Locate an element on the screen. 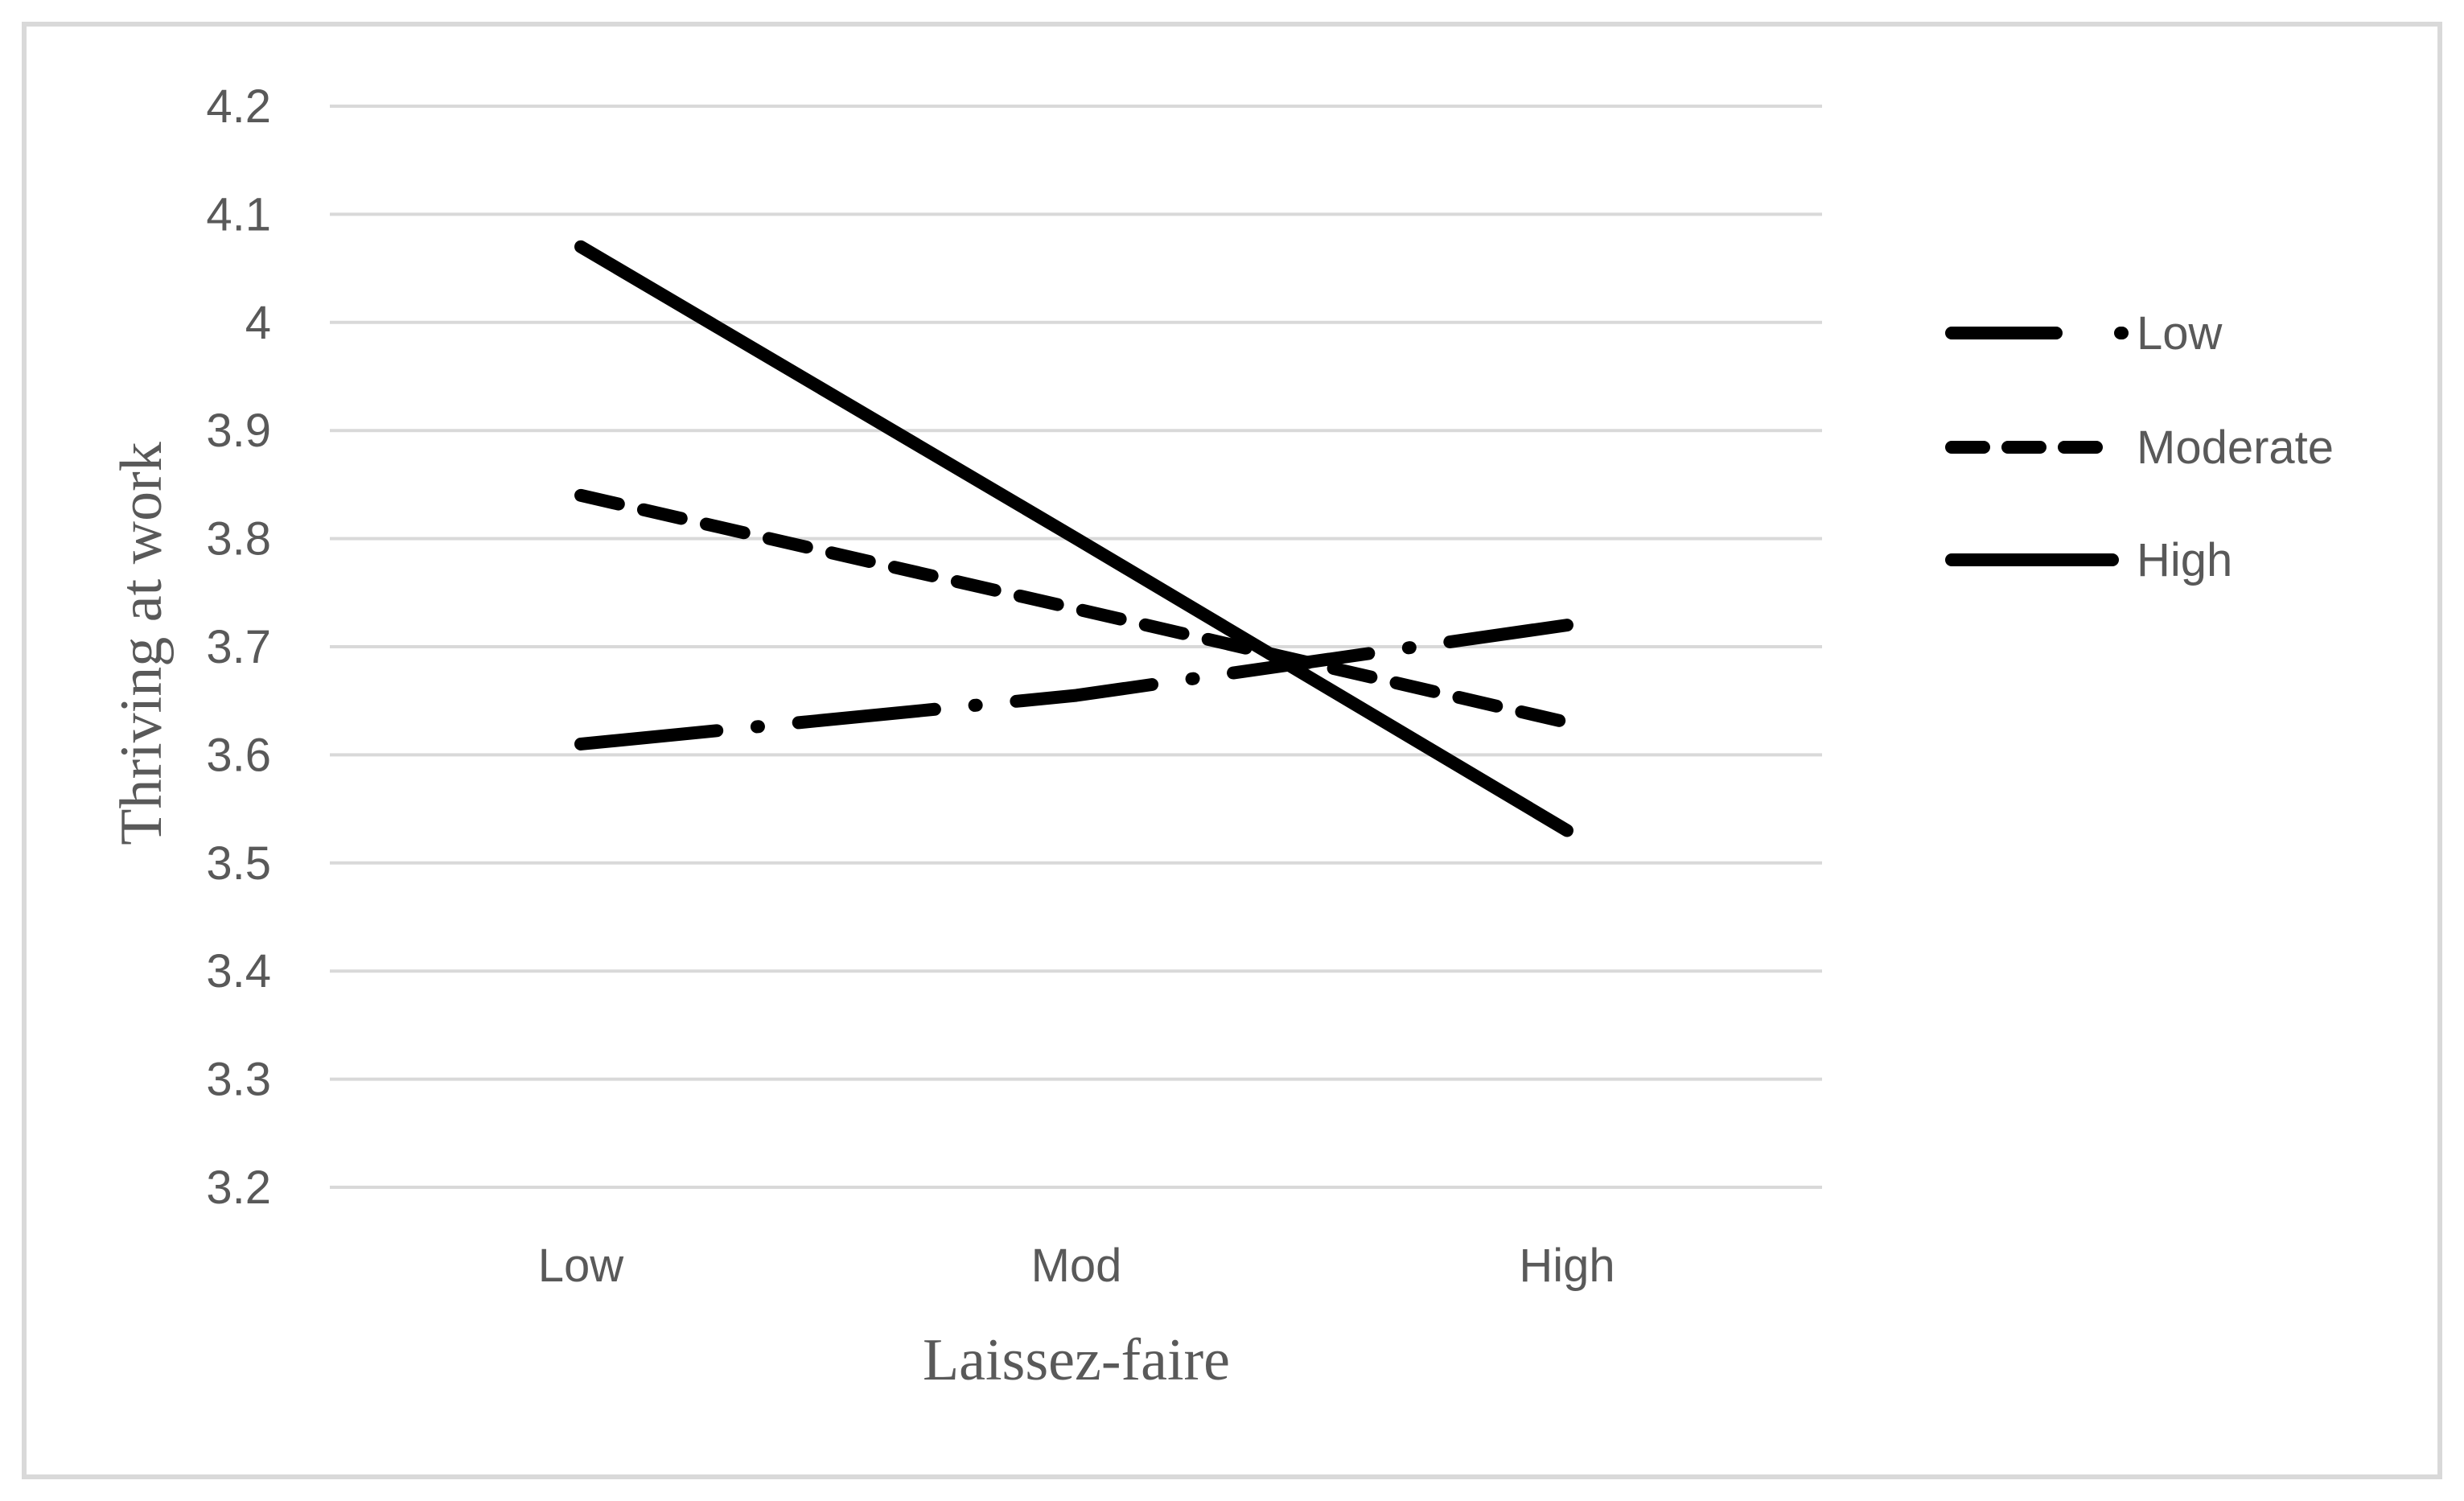 This screenshot has height=1501, width=2464. y-tick-label: 3.7 is located at coordinates (238, 647).